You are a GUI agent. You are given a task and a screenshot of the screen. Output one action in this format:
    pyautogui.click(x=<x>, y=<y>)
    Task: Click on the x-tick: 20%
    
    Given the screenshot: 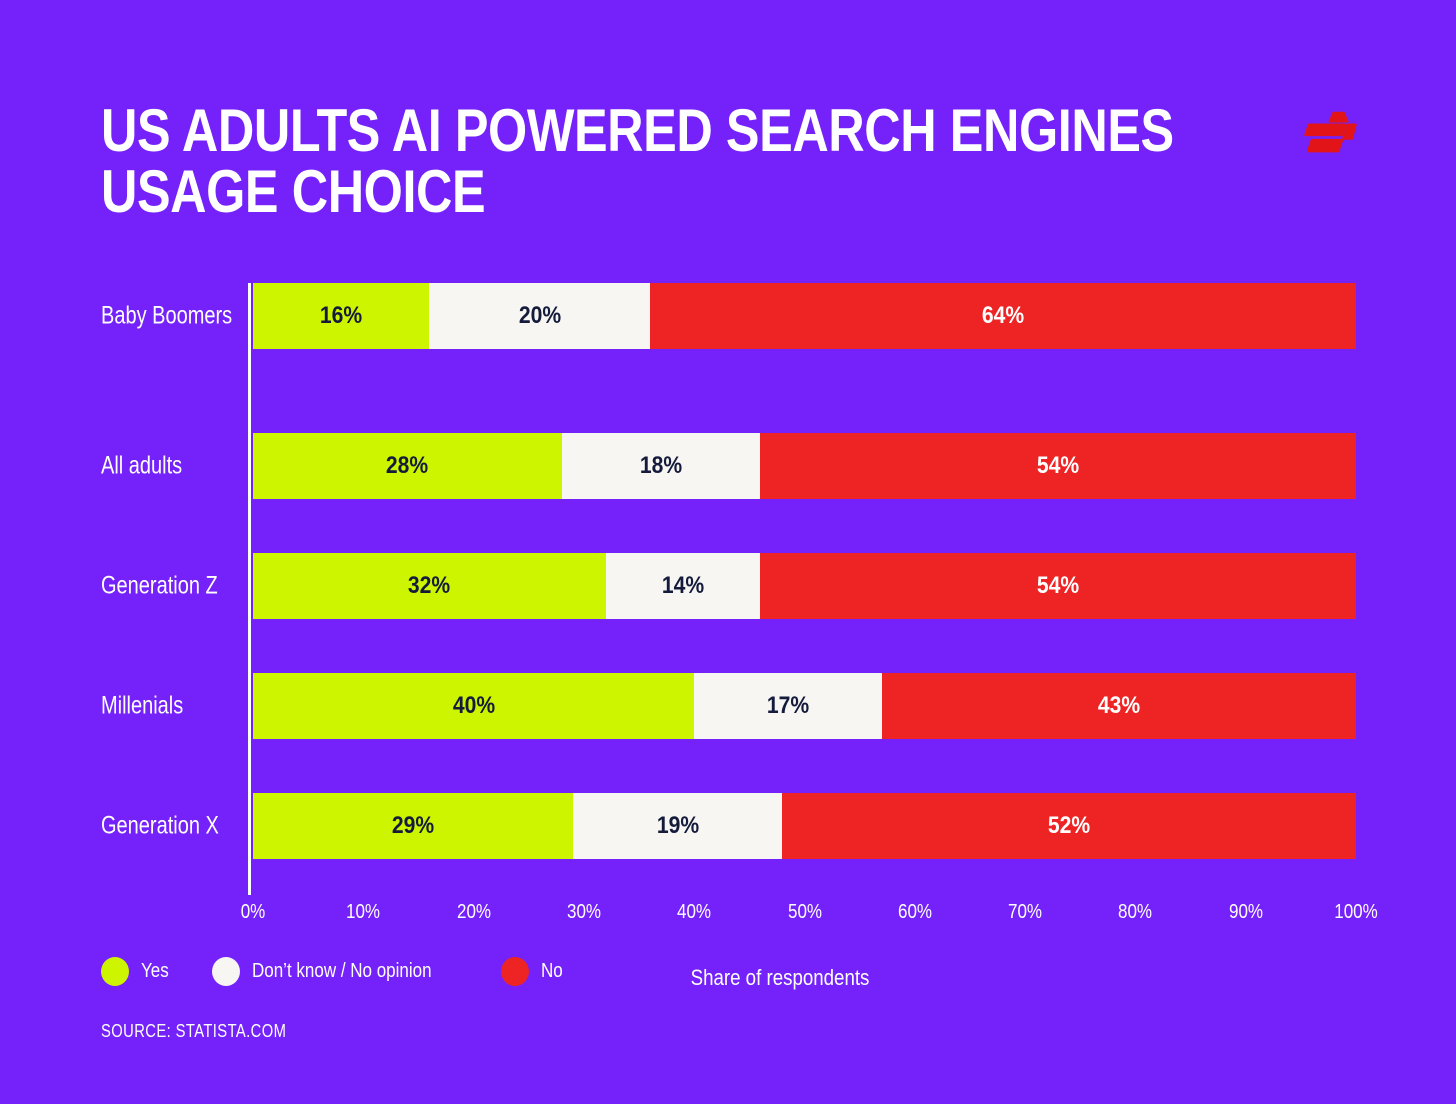 What is the action you would take?
    pyautogui.click(x=473, y=912)
    